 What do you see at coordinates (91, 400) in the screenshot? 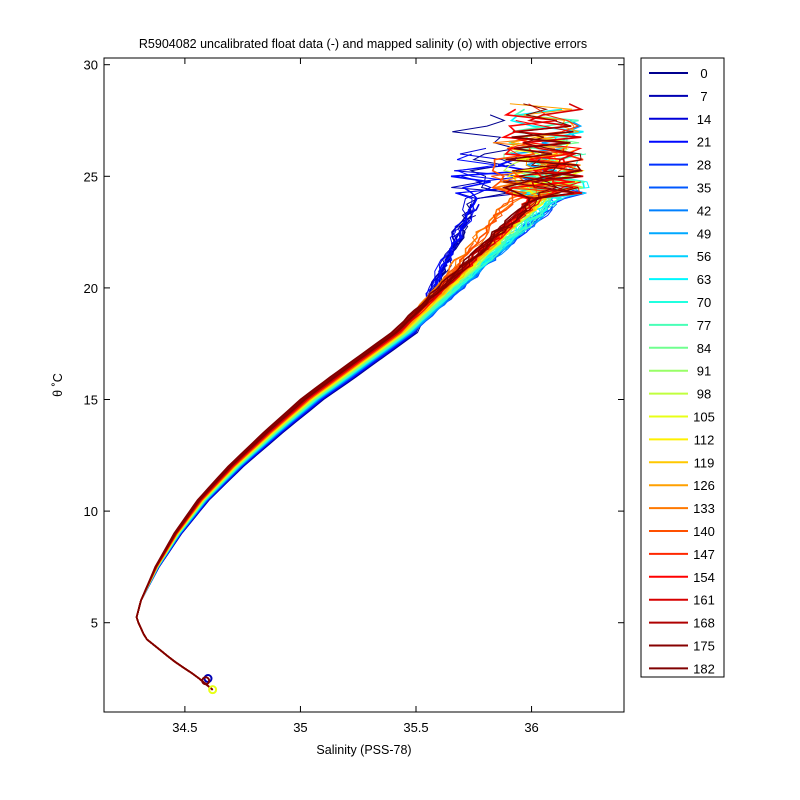
I see `y-tick-label: 15` at bounding box center [91, 400].